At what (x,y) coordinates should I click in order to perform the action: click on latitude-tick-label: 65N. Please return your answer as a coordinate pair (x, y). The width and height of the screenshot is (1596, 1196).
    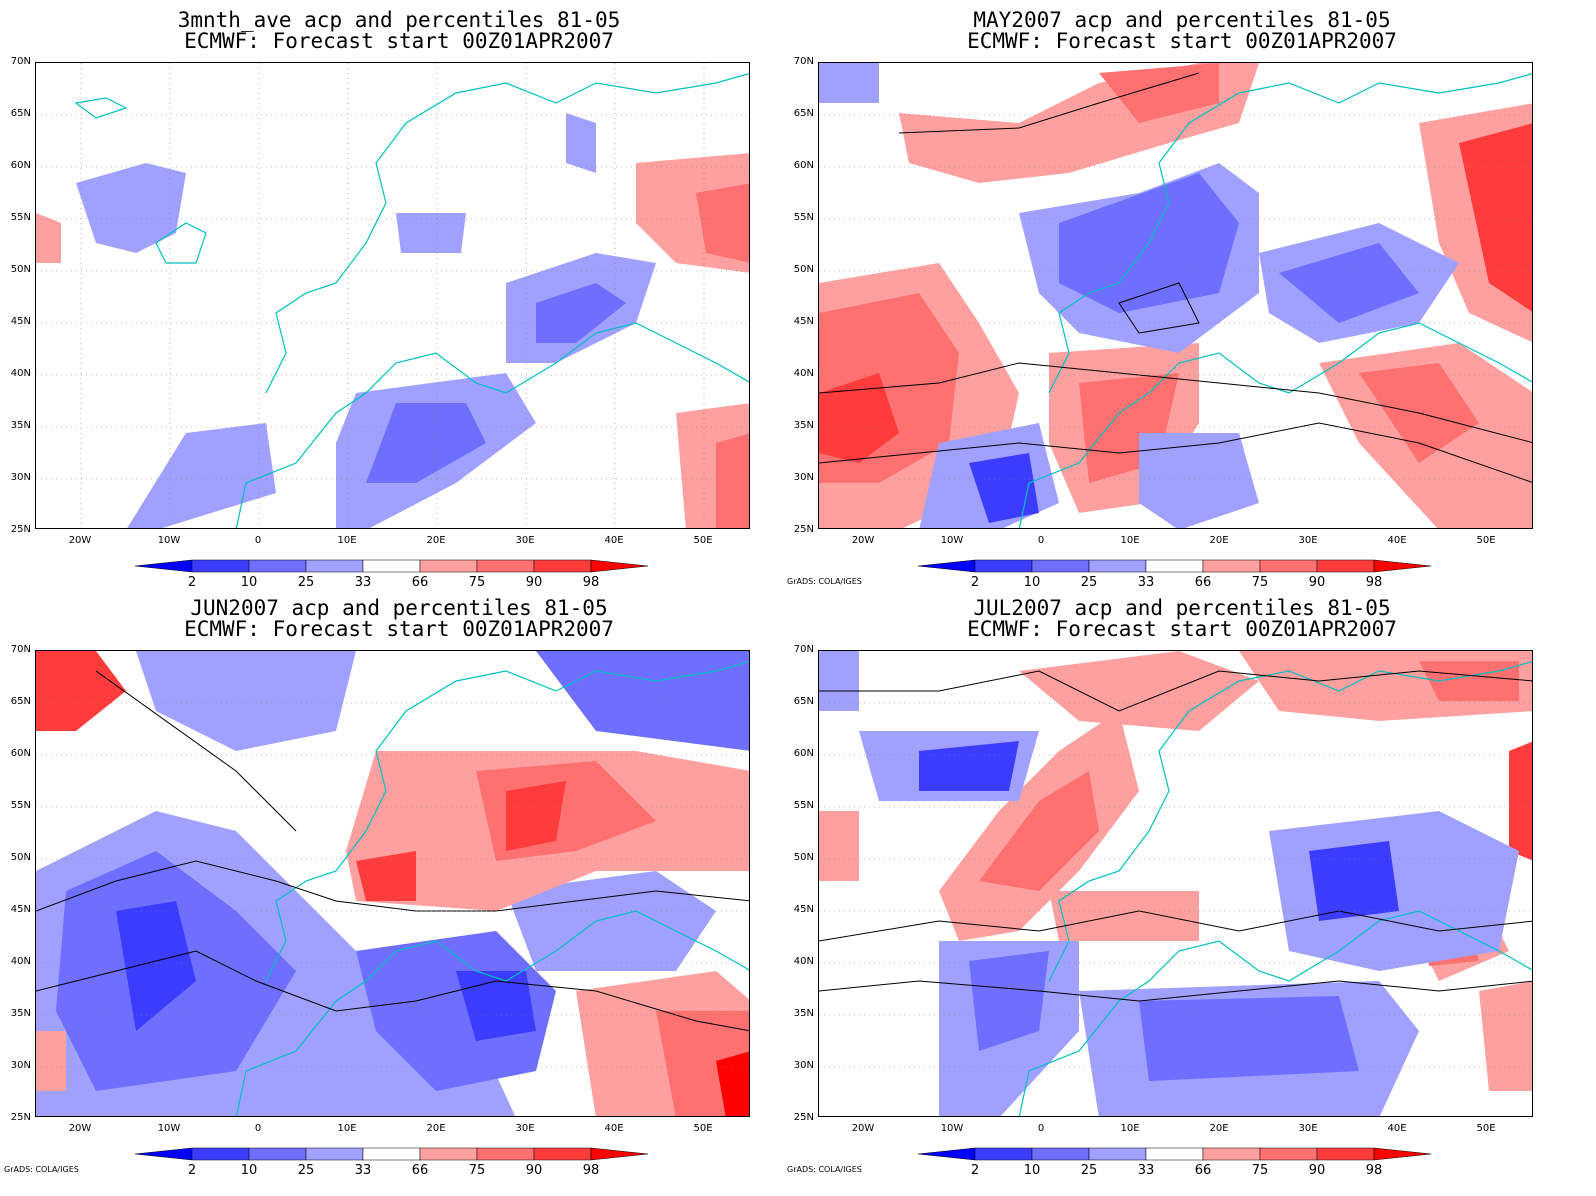
    Looking at the image, I should click on (803, 701).